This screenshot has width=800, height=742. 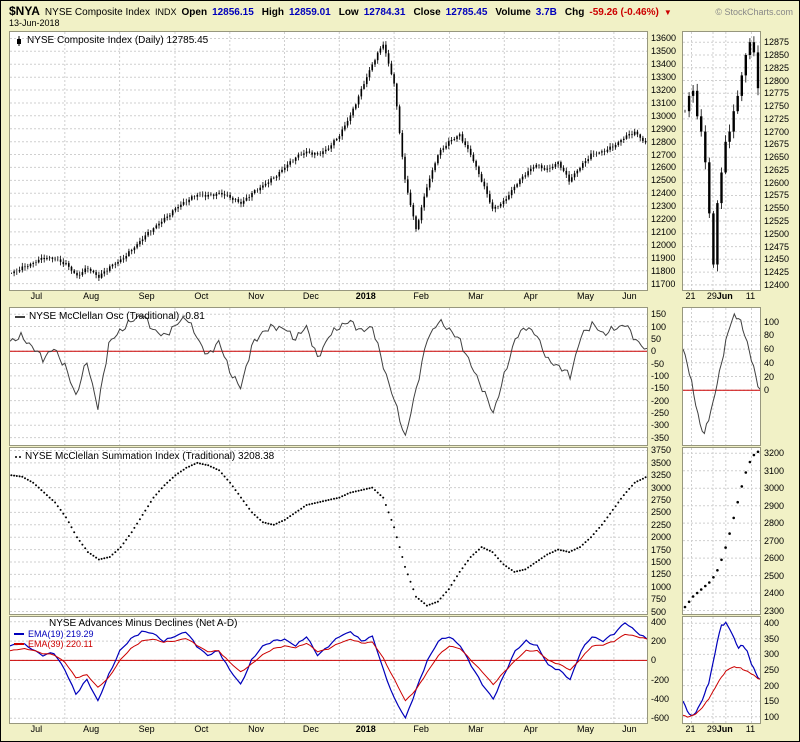 What do you see at coordinates (24, 11) in the screenshot?
I see `symbol: $NYA` at bounding box center [24, 11].